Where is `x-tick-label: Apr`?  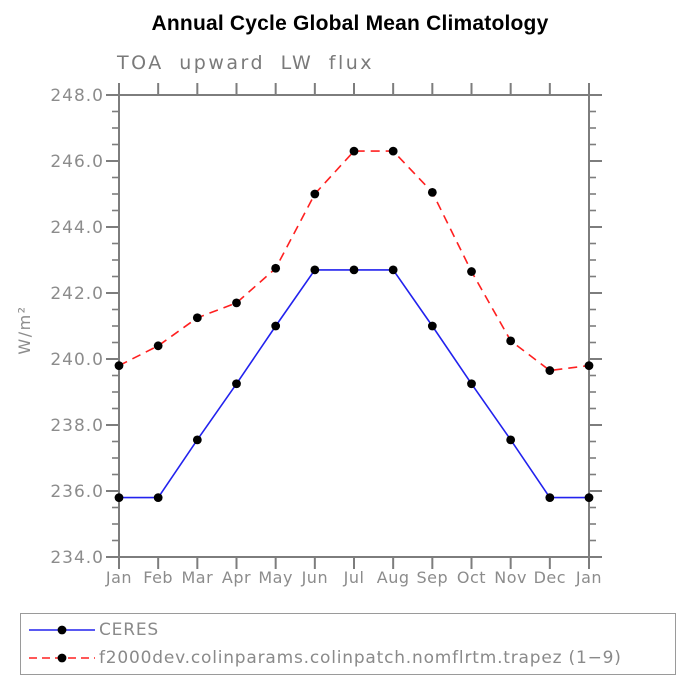 x-tick-label: Apr is located at coordinates (236, 577).